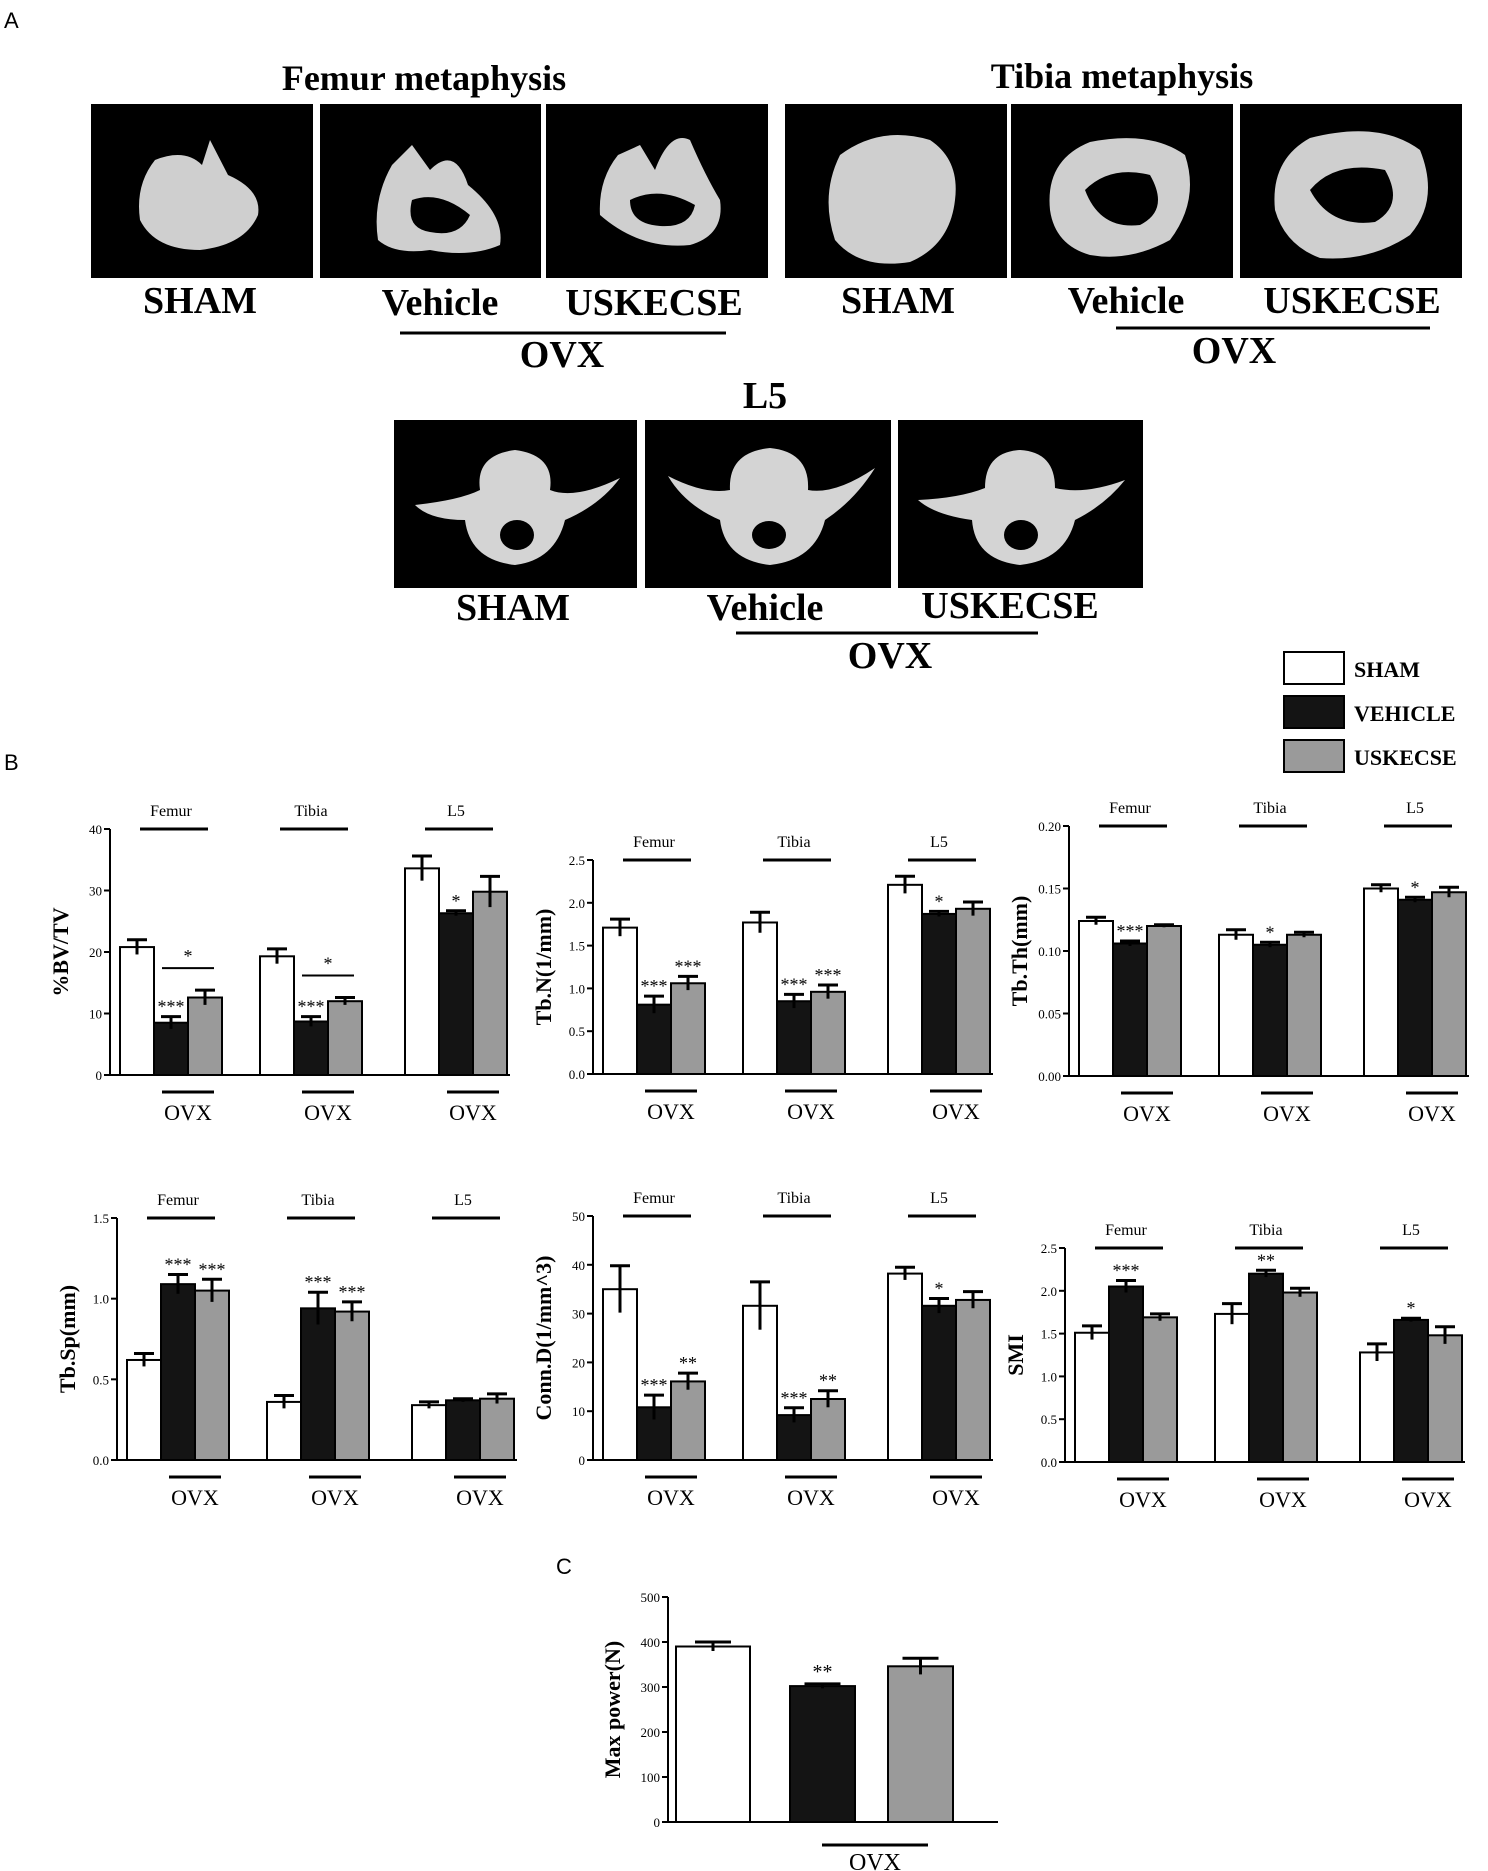  What do you see at coordinates (178, 1264) in the screenshot?
I see `p4-star-femur-vehicle: ***` at bounding box center [178, 1264].